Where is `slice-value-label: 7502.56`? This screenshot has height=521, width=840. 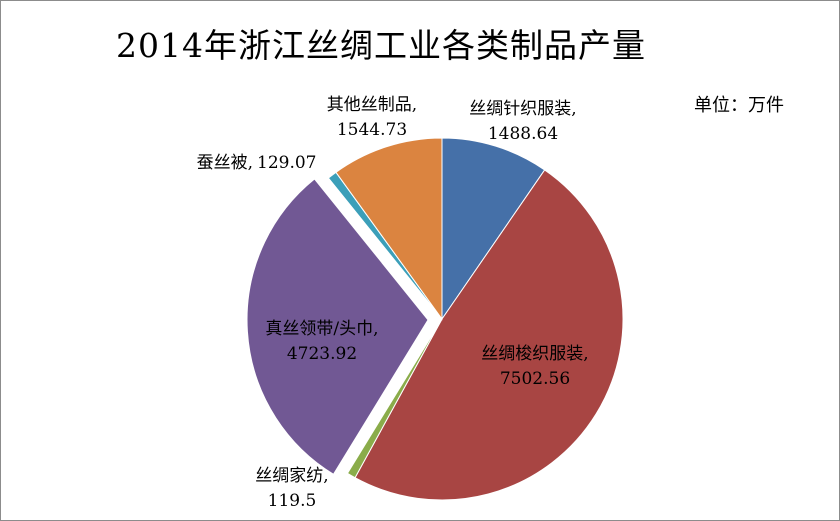
slice-value-label: 7502.56 is located at coordinates (535, 379).